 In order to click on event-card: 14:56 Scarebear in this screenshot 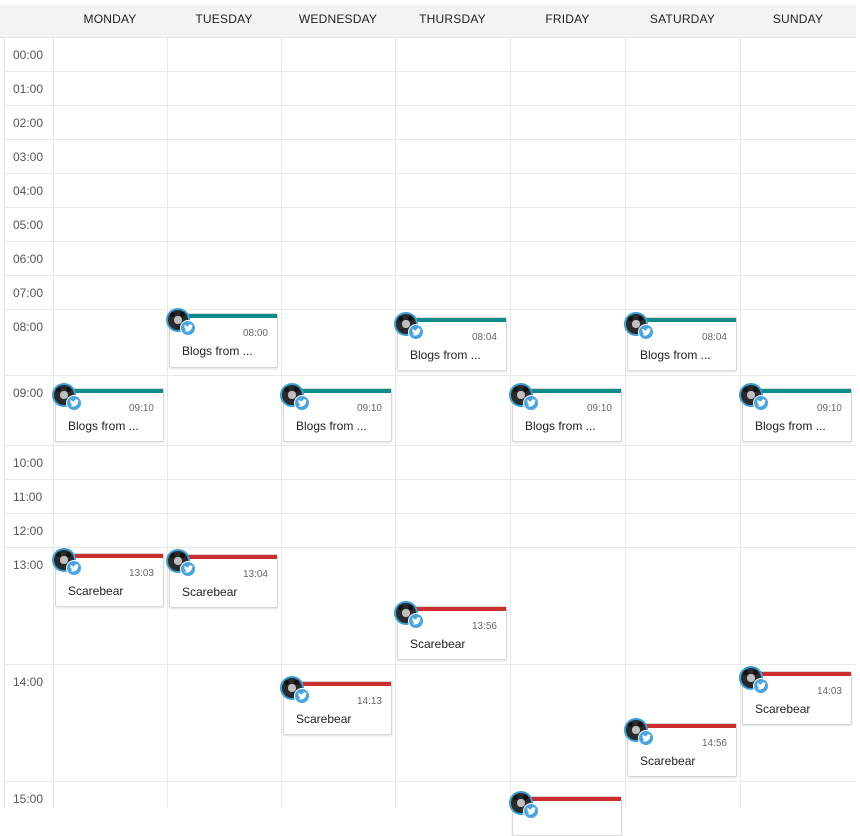, I will do `click(680, 747)`.